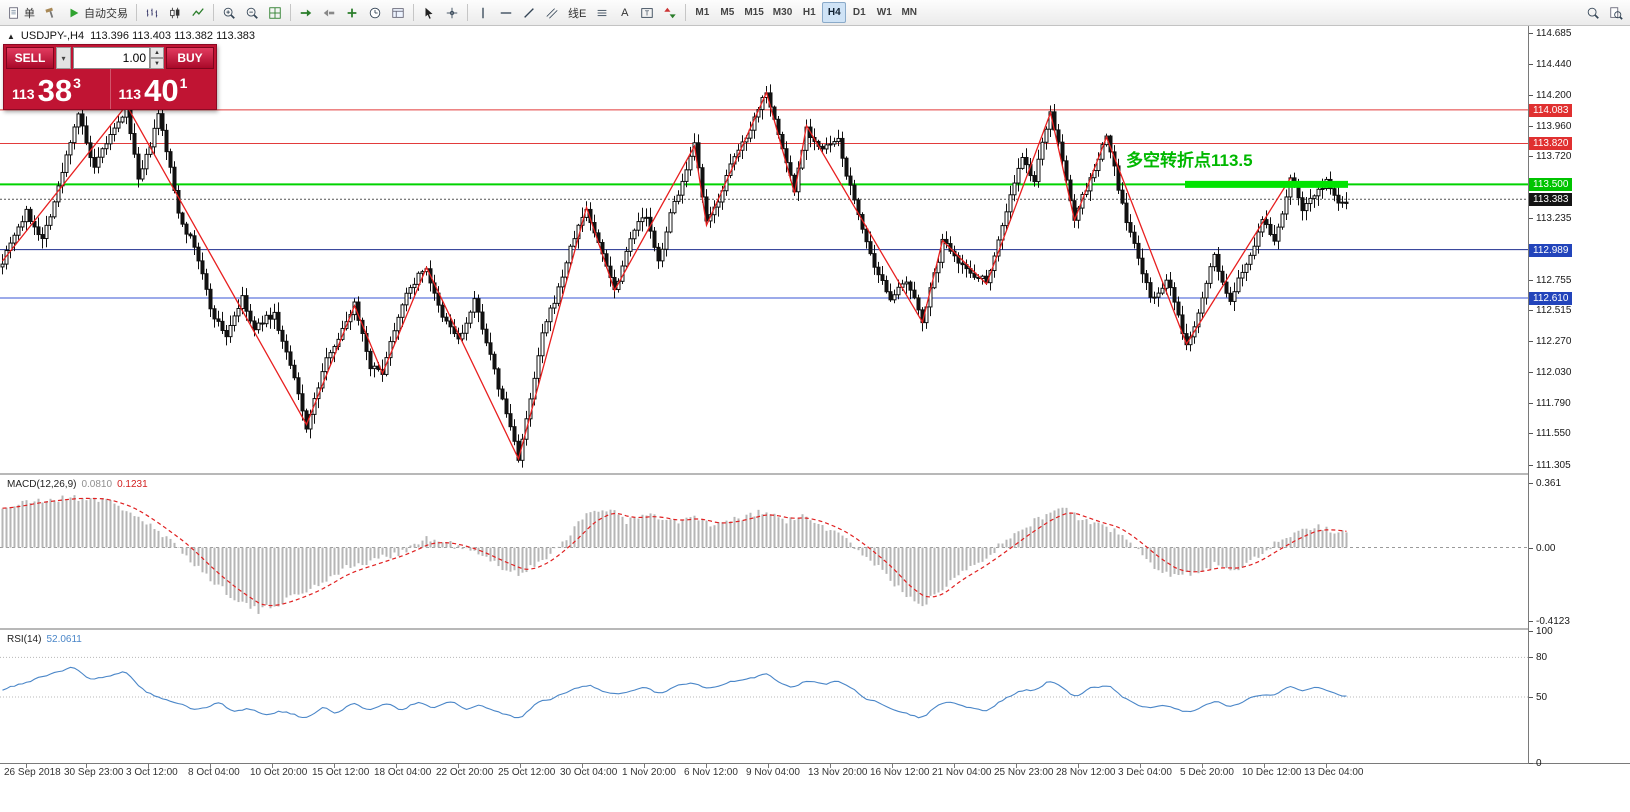  Describe the element at coordinates (859, 12) in the screenshot. I see `timeframe-d1: D1` at that location.